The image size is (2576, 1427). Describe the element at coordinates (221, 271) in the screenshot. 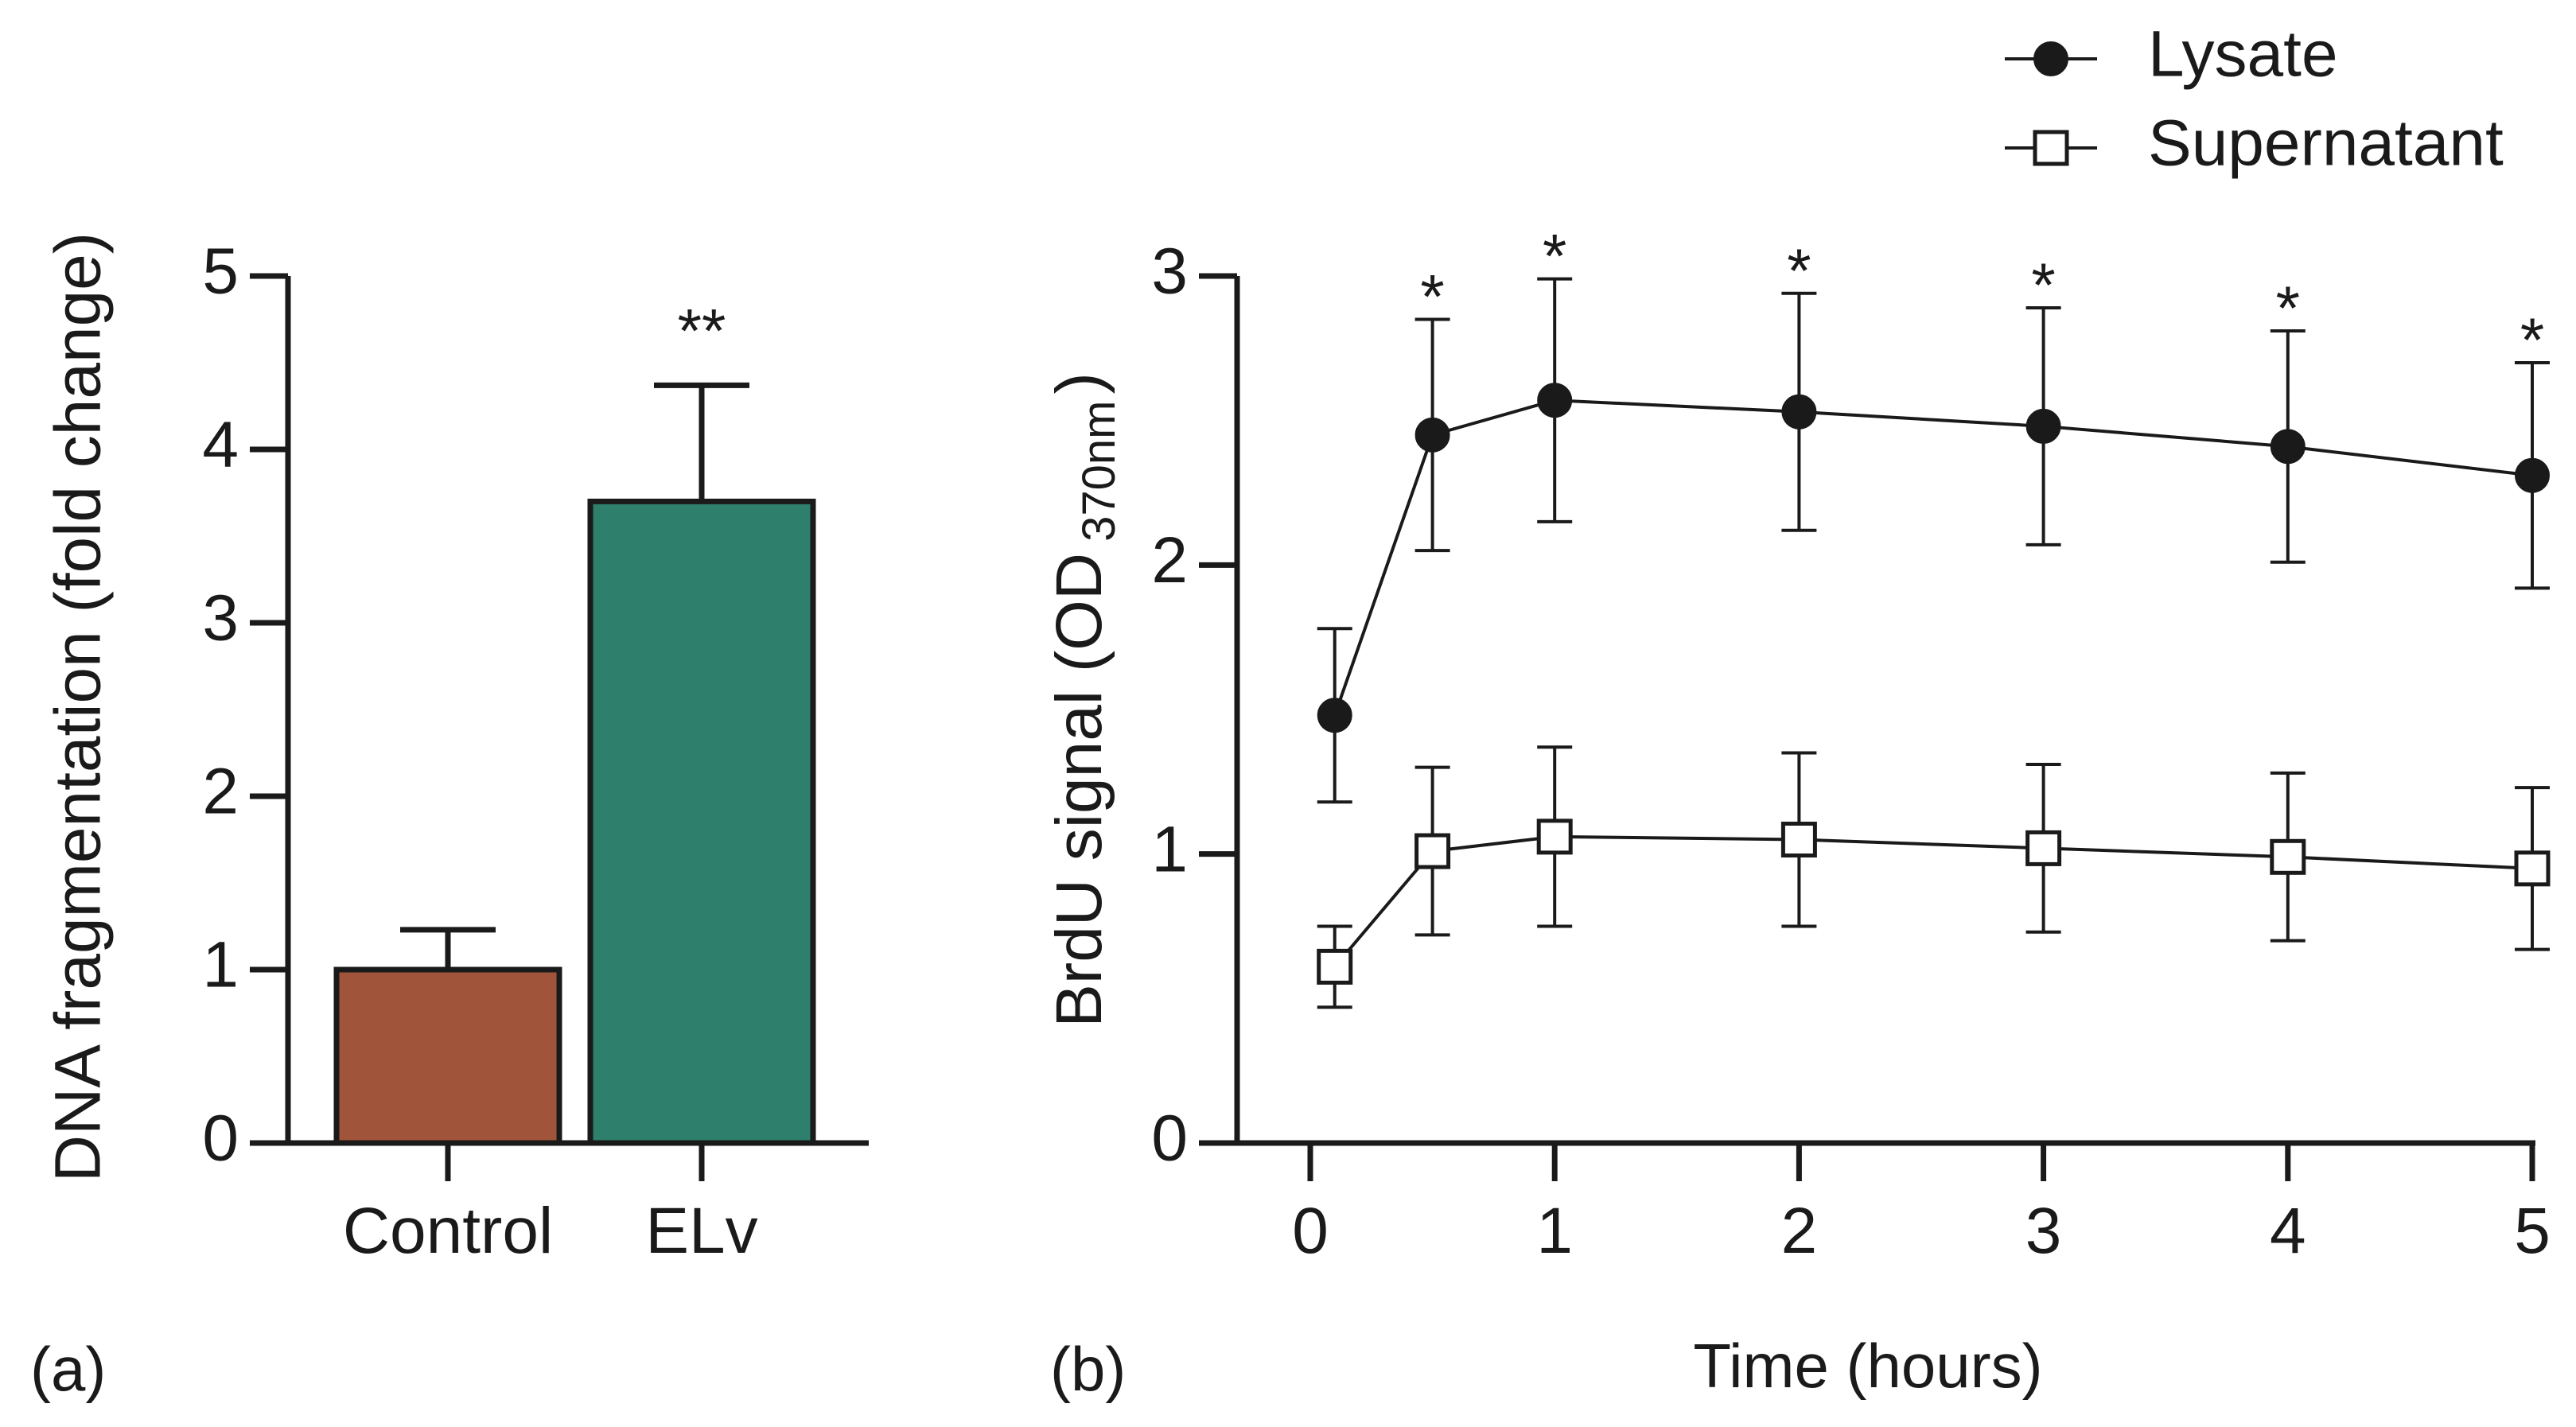

I see `panel-a-y-tick-label: 5` at that location.